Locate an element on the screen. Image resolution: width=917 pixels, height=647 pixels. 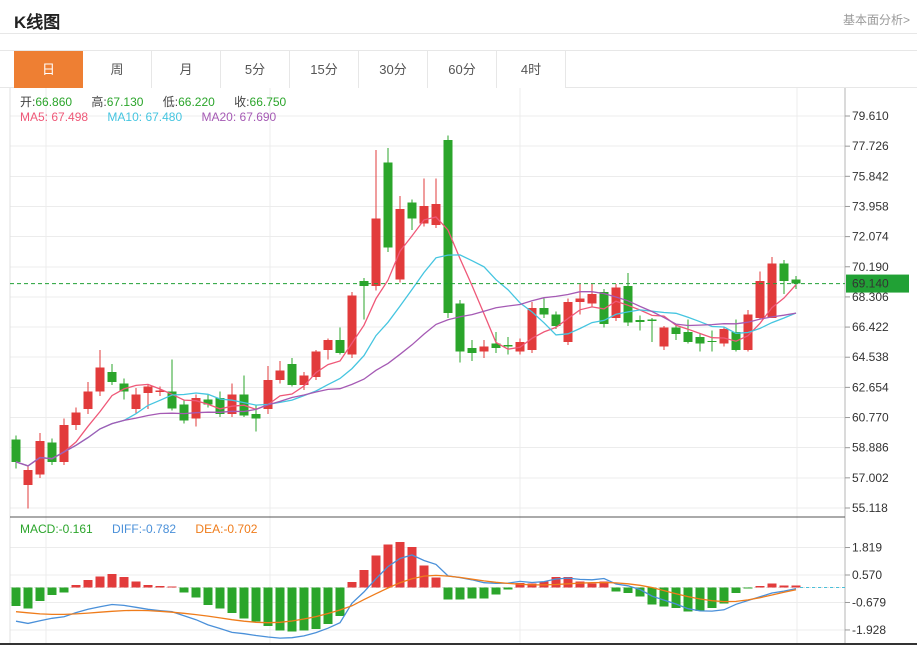
svg-text: 62.654 is located at coordinates (870, 387).